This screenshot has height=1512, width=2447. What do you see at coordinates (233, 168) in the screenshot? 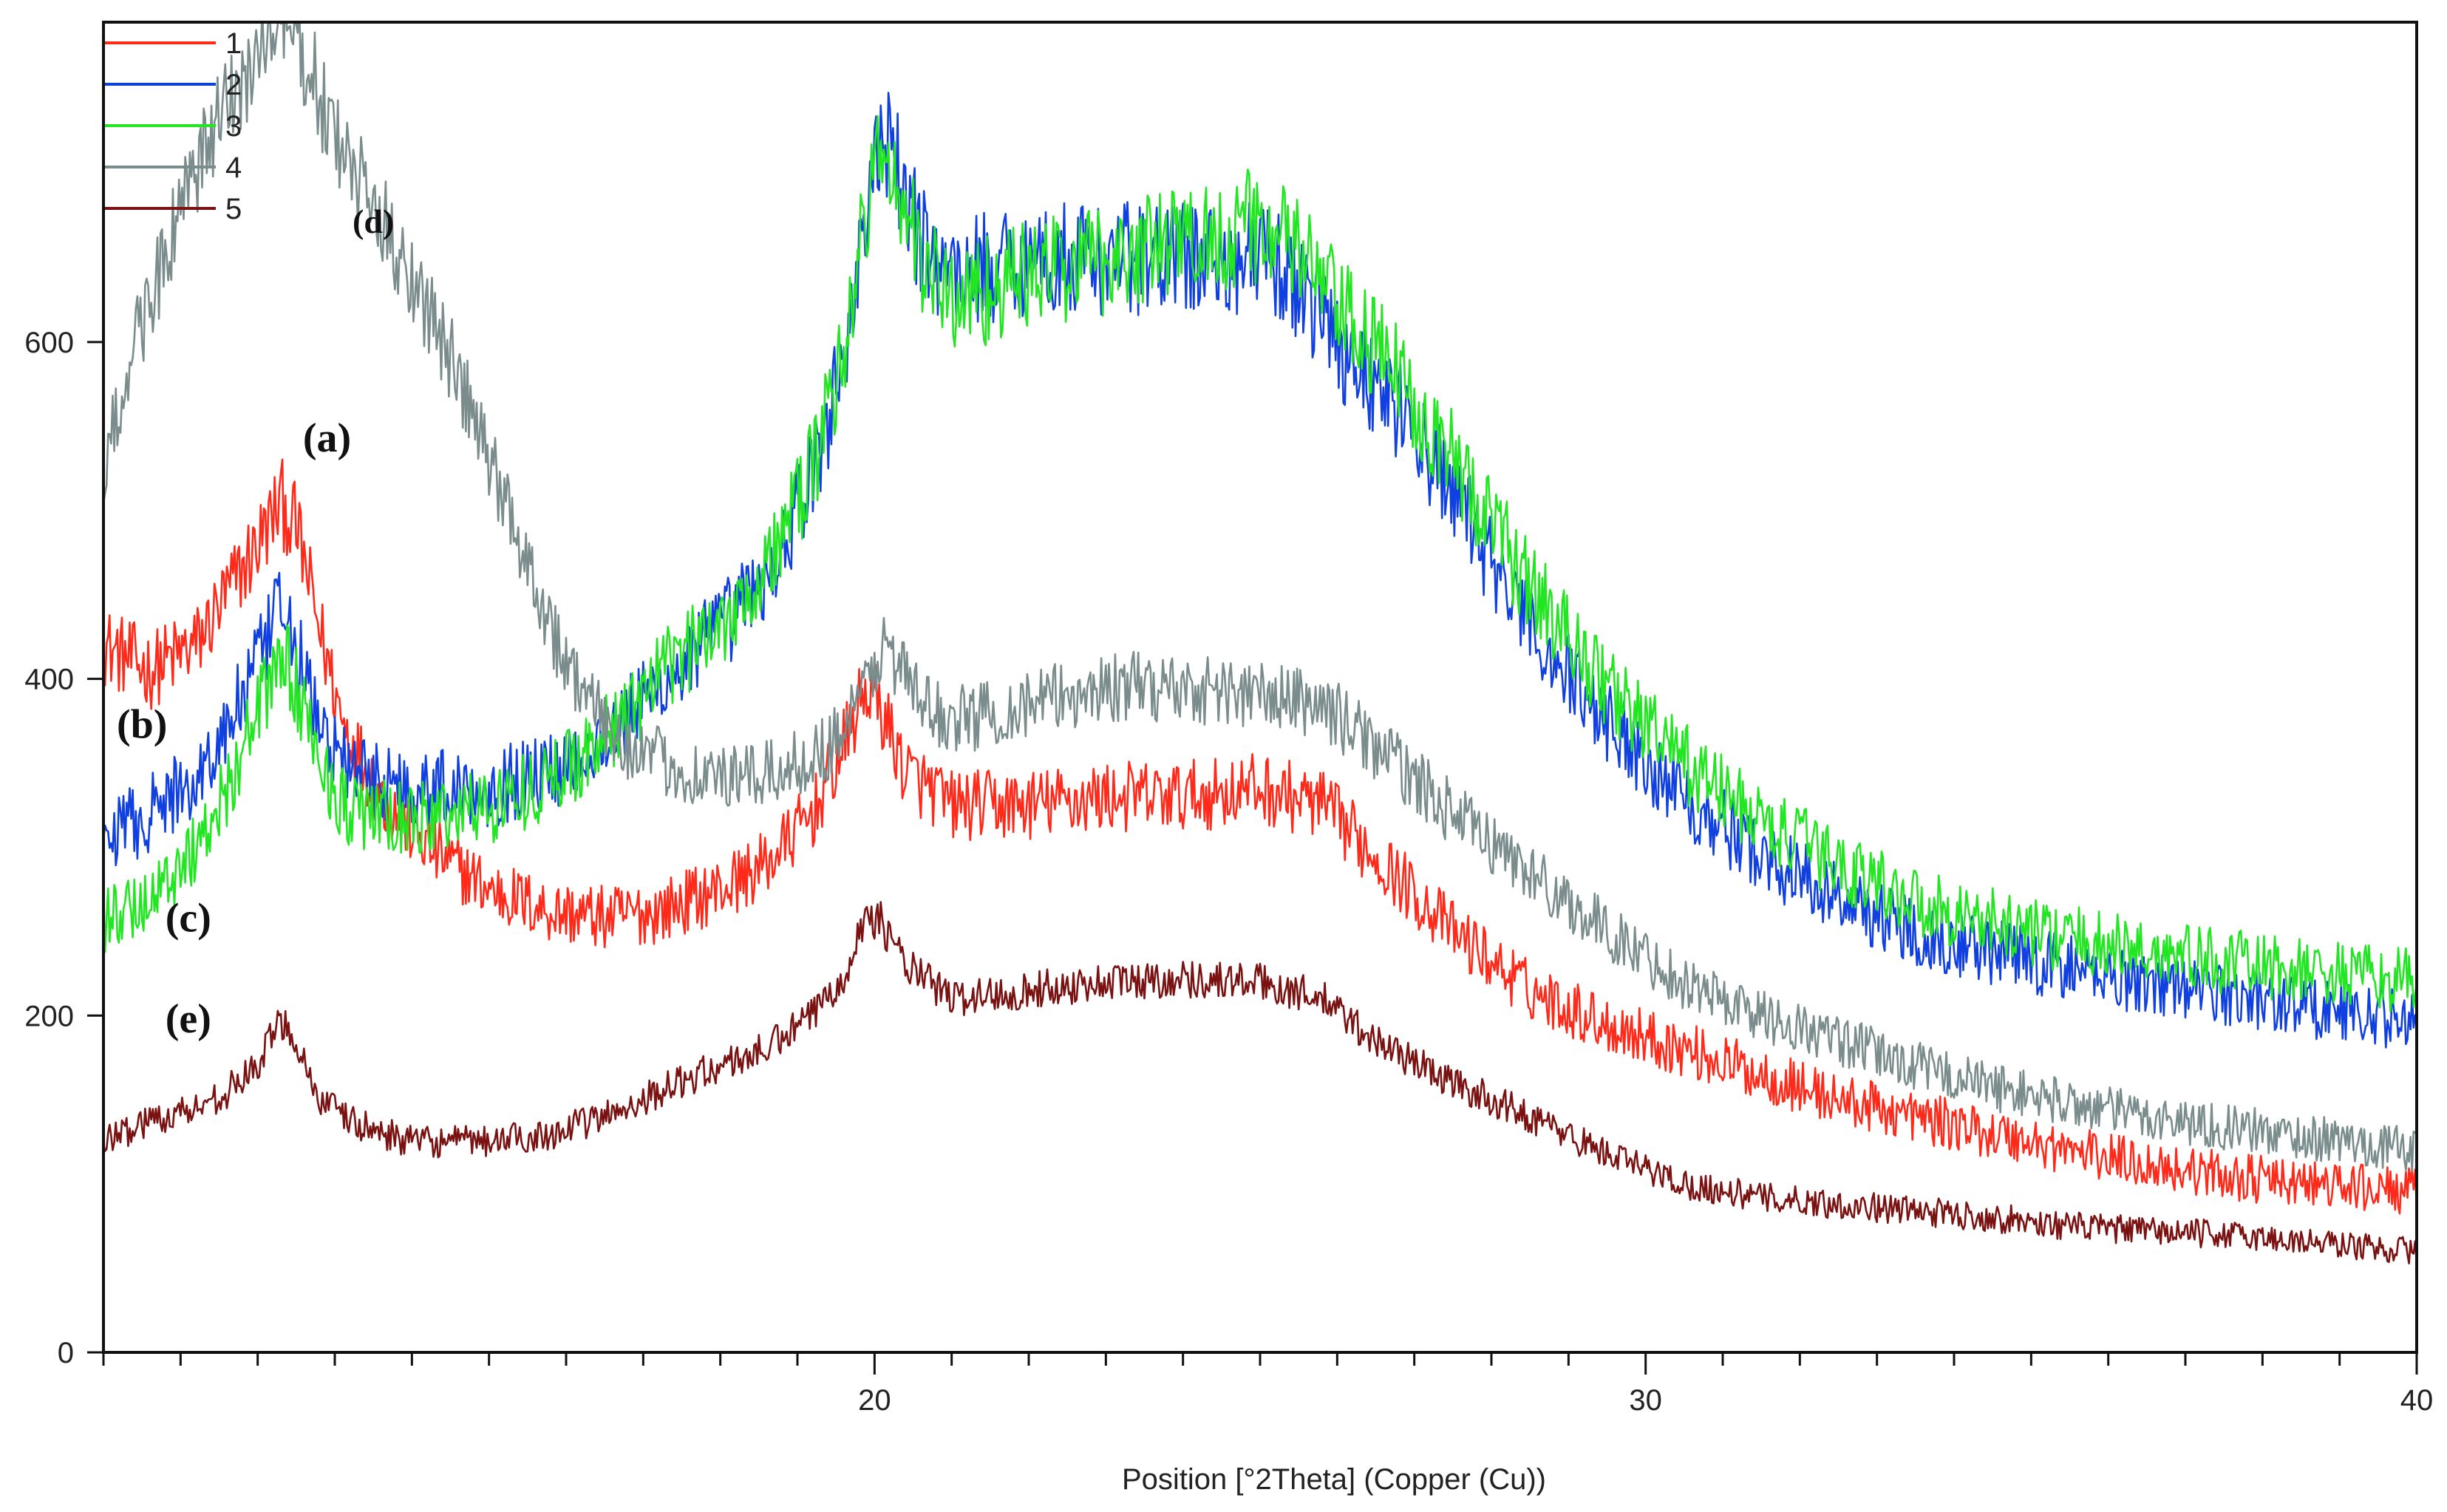
I see `legend-label-4: 4` at bounding box center [233, 168].